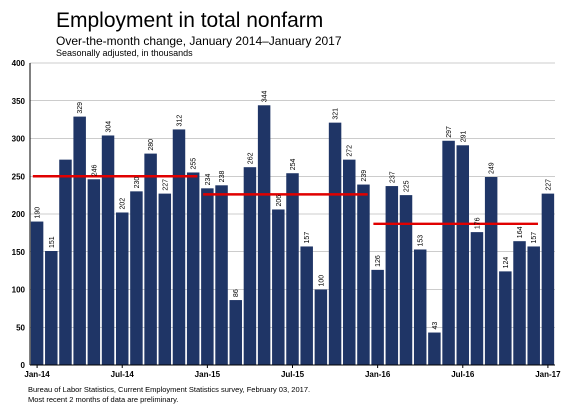 Image resolution: width=573 pixels, height=414 pixels. I want to click on y-tick-label-0: 0, so click(23, 365).